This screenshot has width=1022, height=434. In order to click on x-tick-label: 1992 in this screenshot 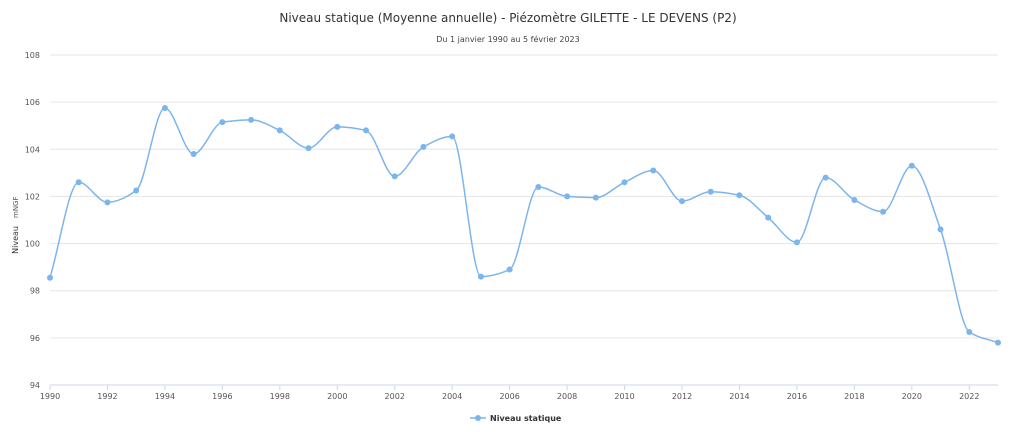, I will do `click(107, 396)`.